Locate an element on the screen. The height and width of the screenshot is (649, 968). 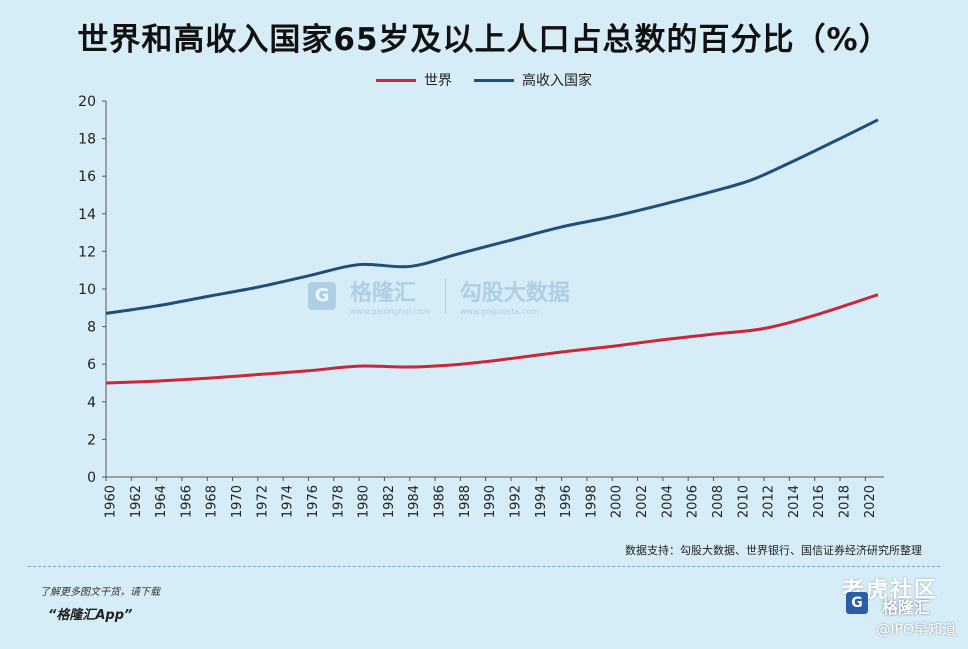
x-tick-label: 2002 is located at coordinates (642, 501).